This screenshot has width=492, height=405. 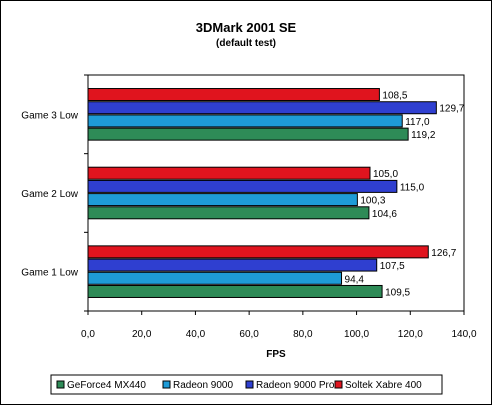 What do you see at coordinates (423, 135) in the screenshot?
I see `data-label: 119,2` at bounding box center [423, 135].